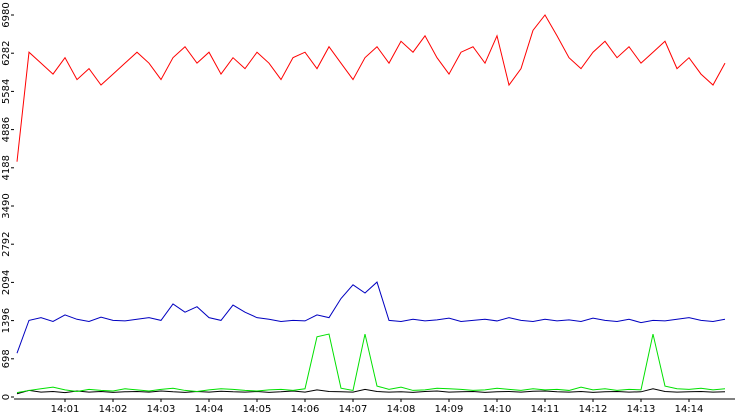  What do you see at coordinates (305, 409) in the screenshot?
I see `x-tick-label: 14:06` at bounding box center [305, 409].